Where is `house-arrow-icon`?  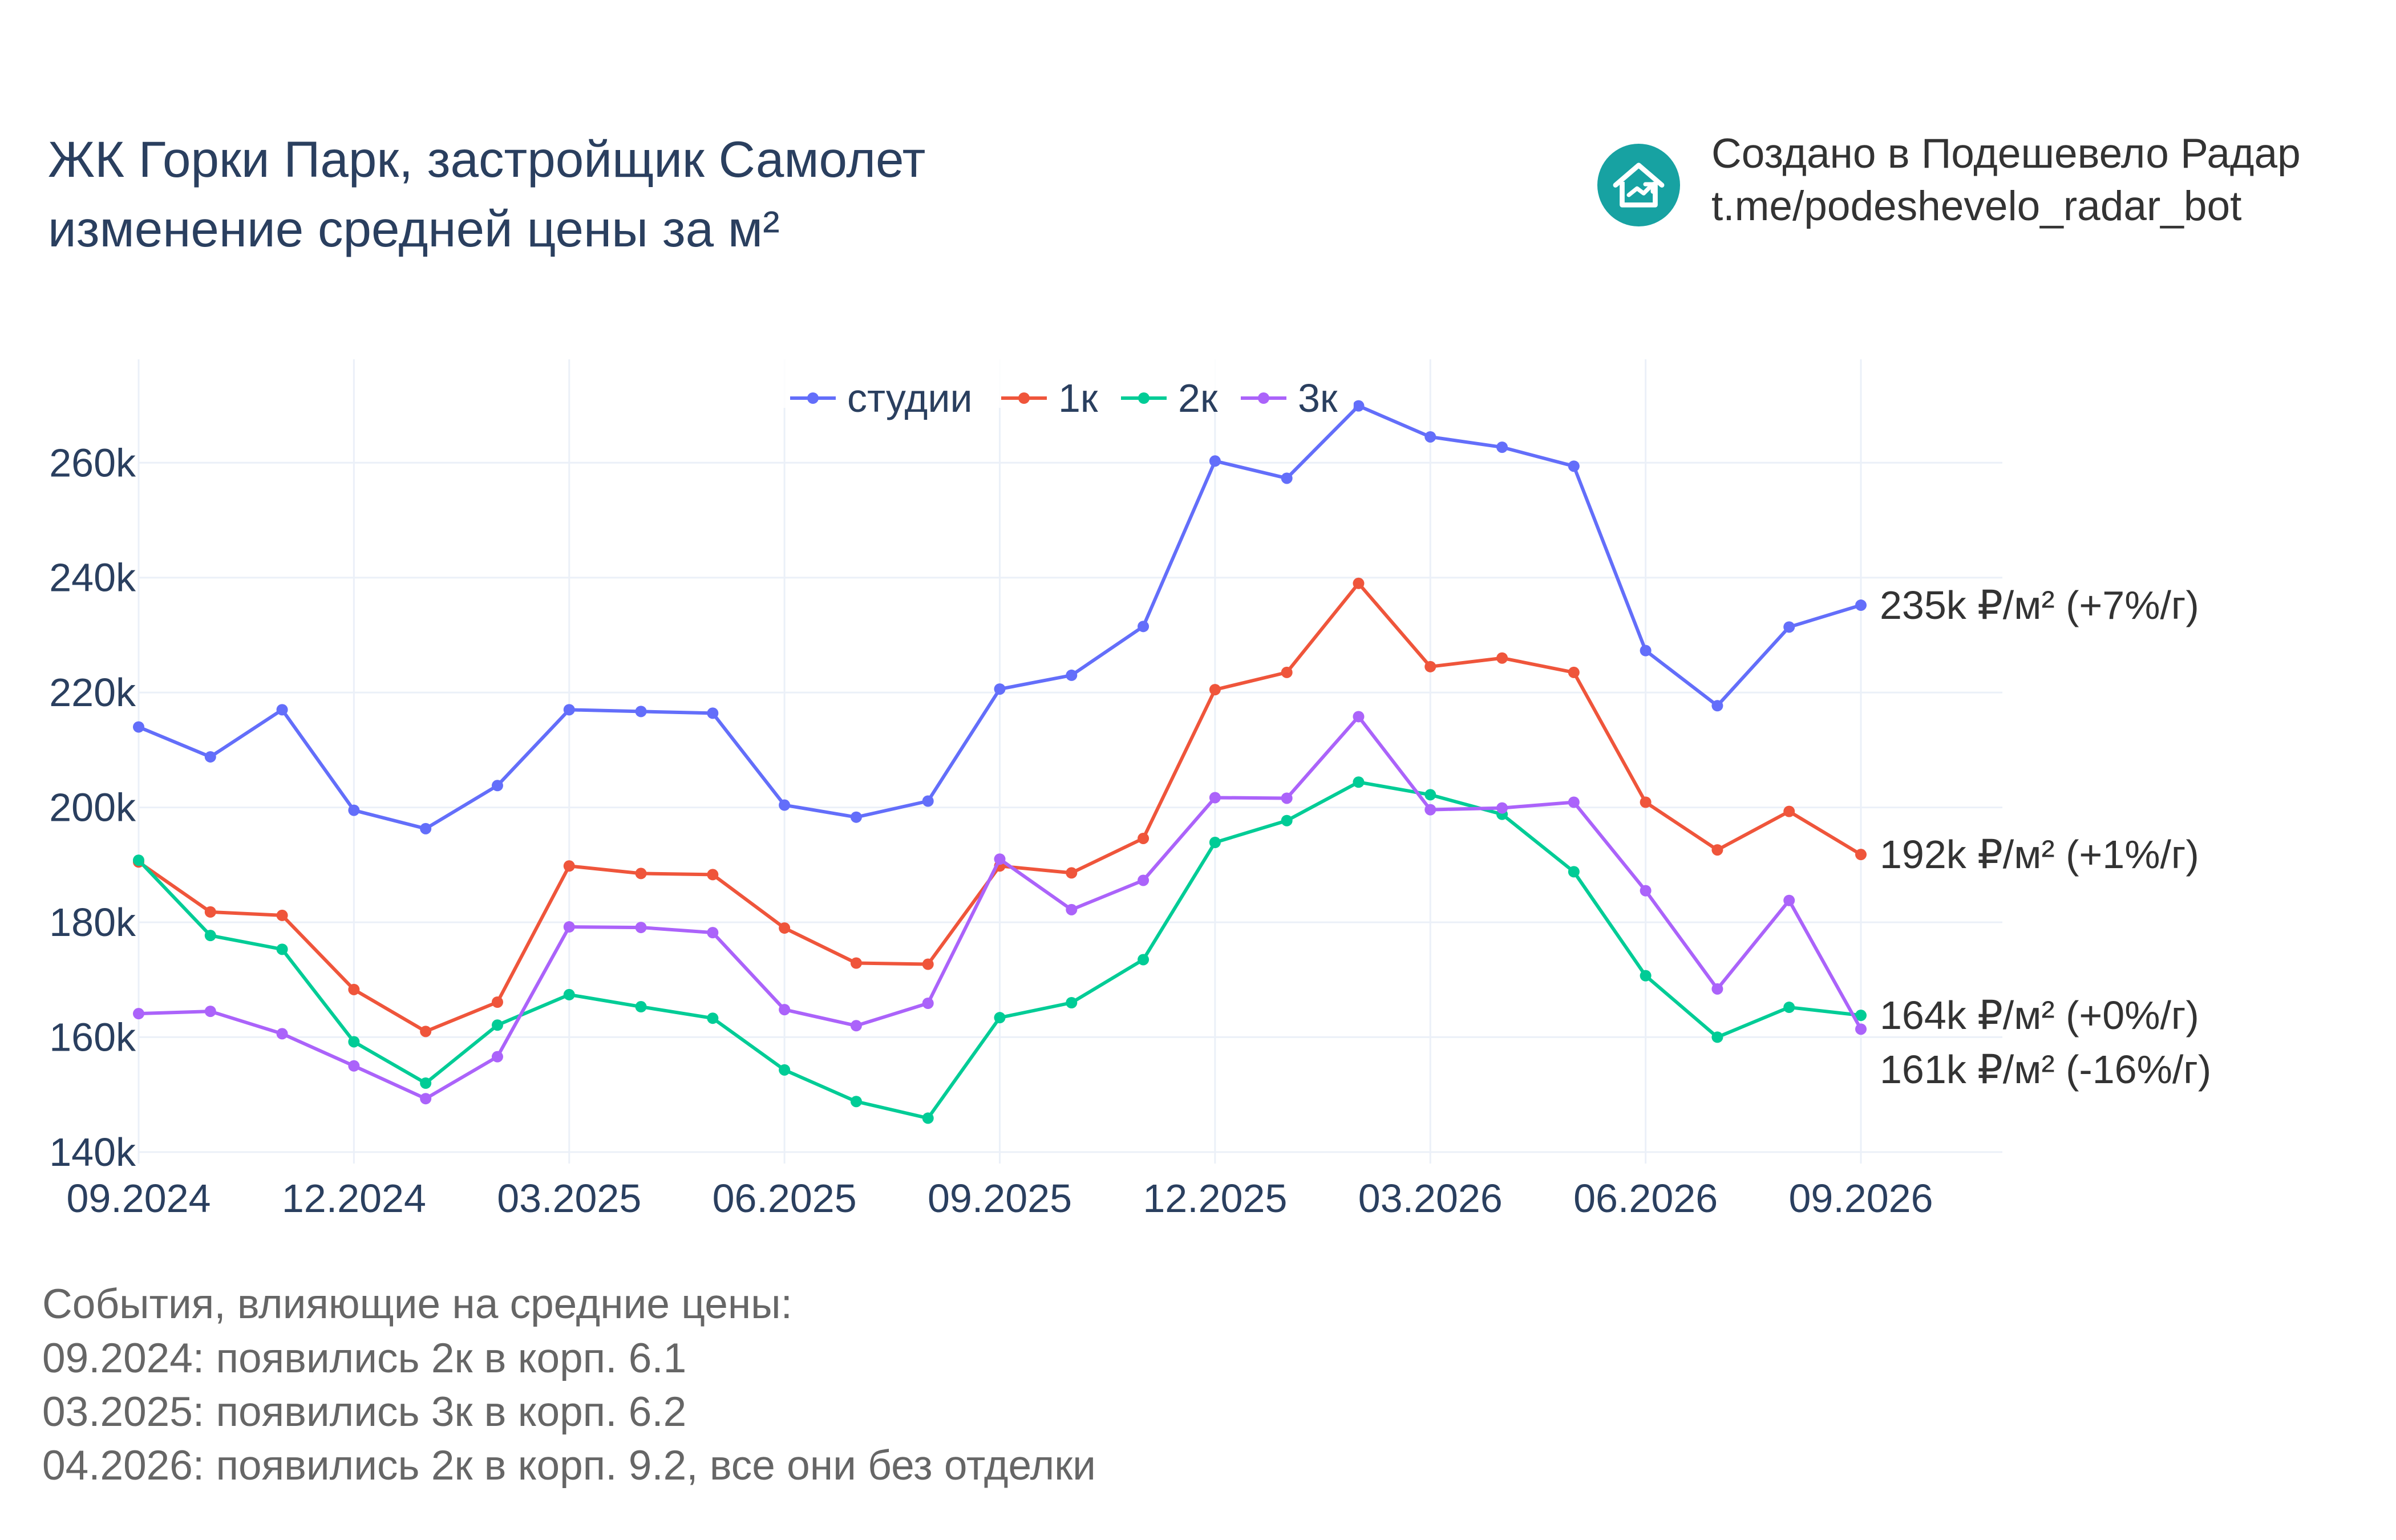 house-arrow-icon is located at coordinates (1638, 185).